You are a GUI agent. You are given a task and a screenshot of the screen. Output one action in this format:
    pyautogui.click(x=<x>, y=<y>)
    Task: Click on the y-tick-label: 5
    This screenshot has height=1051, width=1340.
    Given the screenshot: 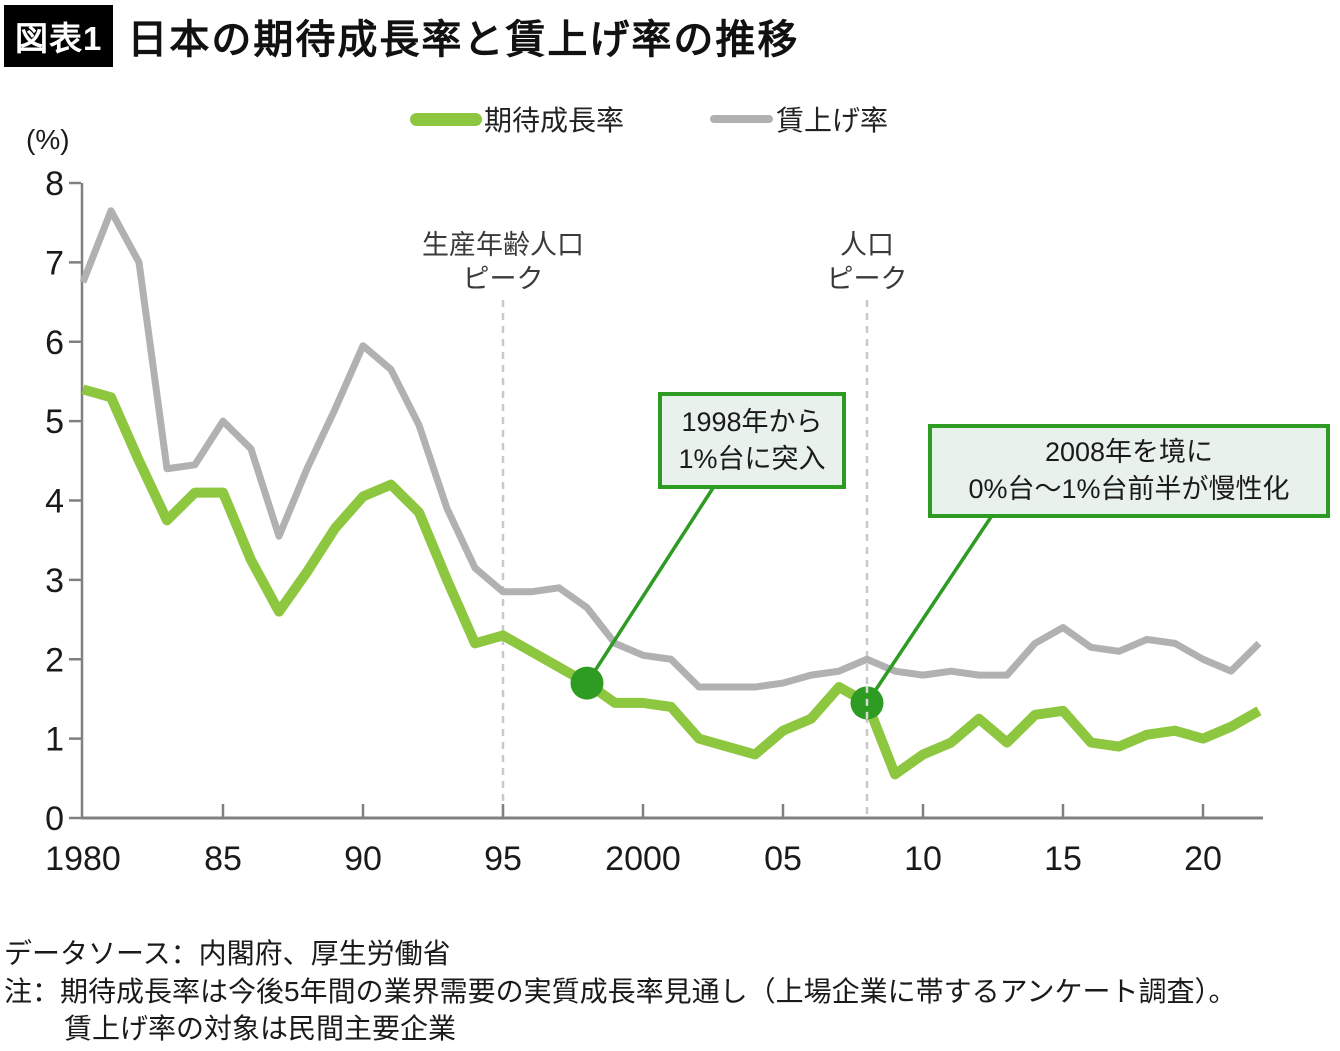 What is the action you would take?
    pyautogui.click(x=54, y=422)
    